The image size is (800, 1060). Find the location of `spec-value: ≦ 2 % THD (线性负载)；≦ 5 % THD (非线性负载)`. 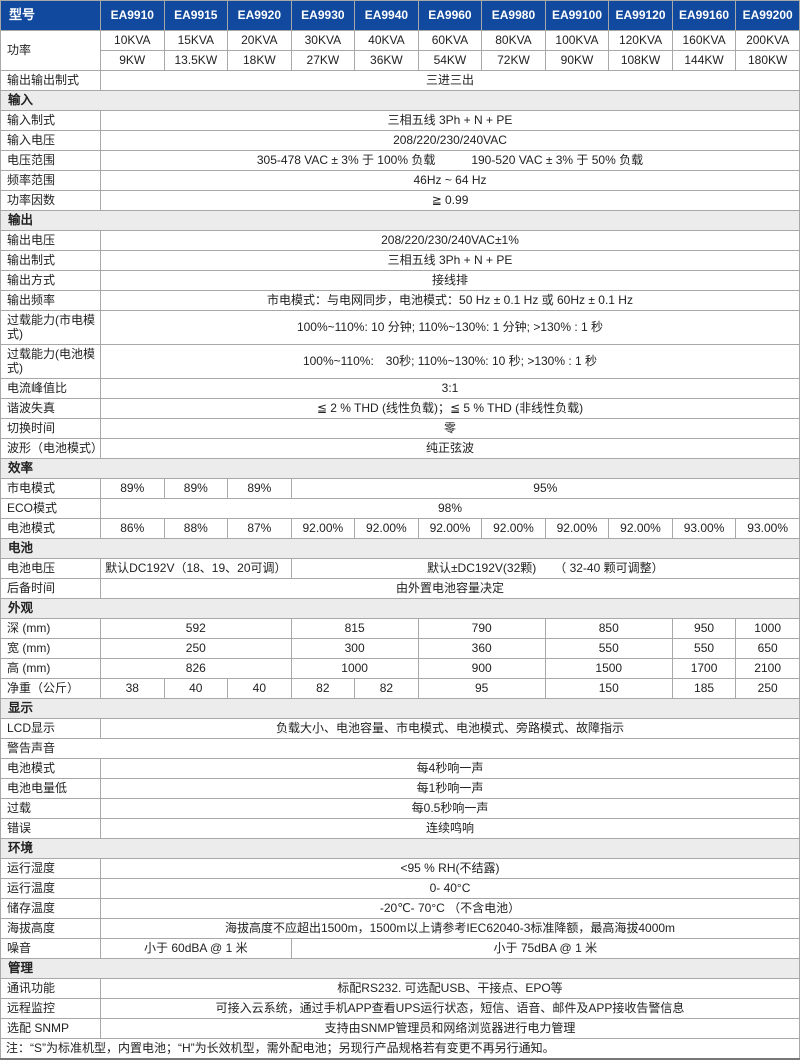

spec-value: ≦ 2 % THD (线性负载)；≦ 5 % THD (非线性负载) is located at coordinates (450, 408).